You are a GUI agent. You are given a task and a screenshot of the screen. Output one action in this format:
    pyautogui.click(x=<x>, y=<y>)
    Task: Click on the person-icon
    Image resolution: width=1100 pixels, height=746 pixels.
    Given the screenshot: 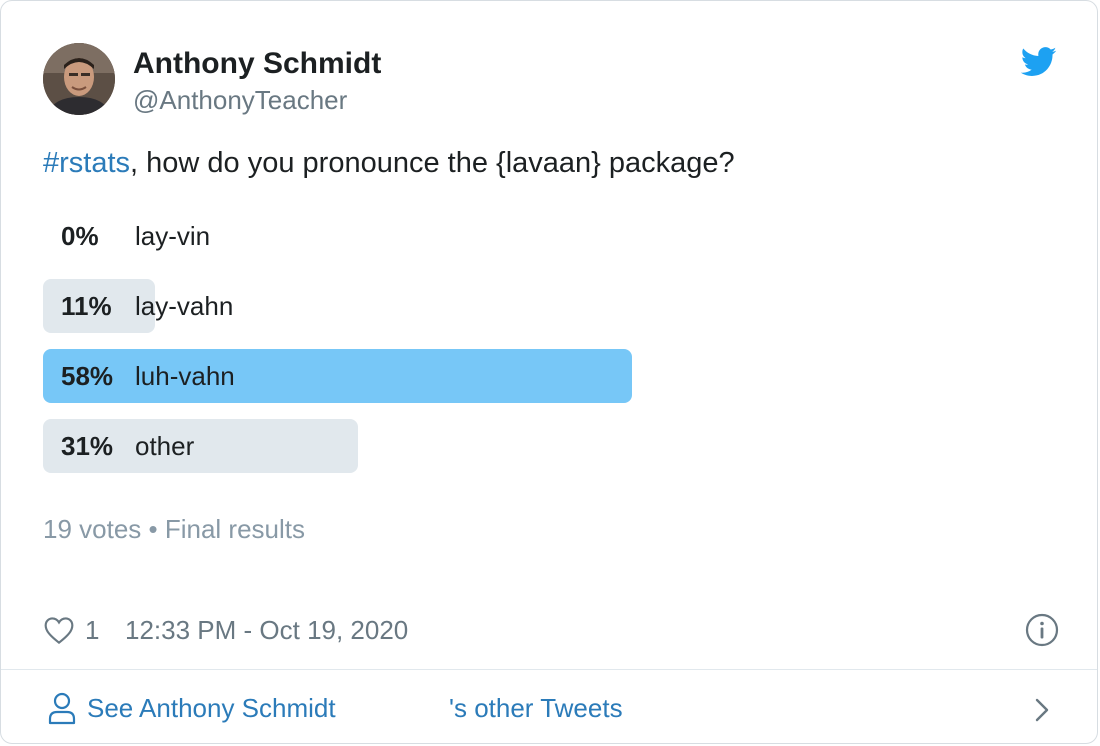 What is the action you would take?
    pyautogui.click(x=62, y=708)
    